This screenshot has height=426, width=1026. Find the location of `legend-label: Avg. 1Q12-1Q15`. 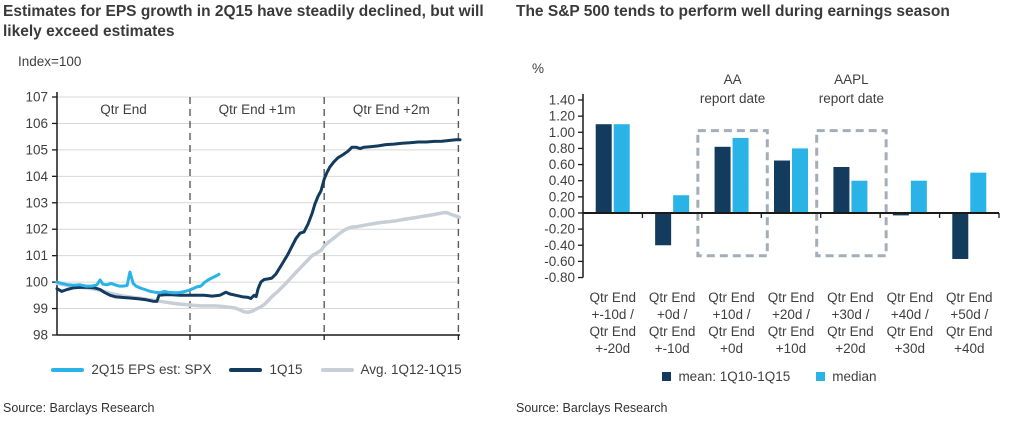

legend-label: Avg. 1Q12-1Q15 is located at coordinates (411, 369).